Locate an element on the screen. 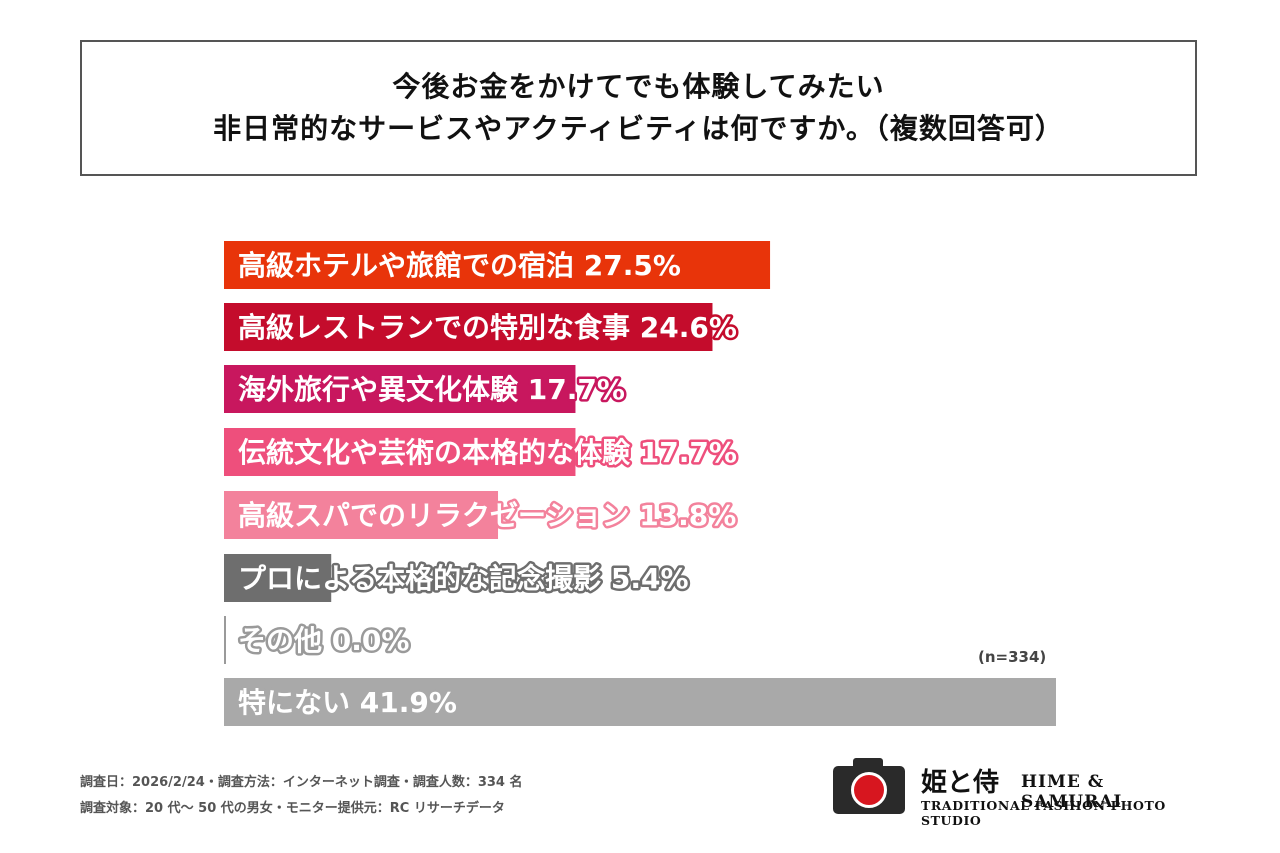 The width and height of the screenshot is (1280, 853). bar-label-7: 特にない 41.9% is located at coordinates (347, 702).